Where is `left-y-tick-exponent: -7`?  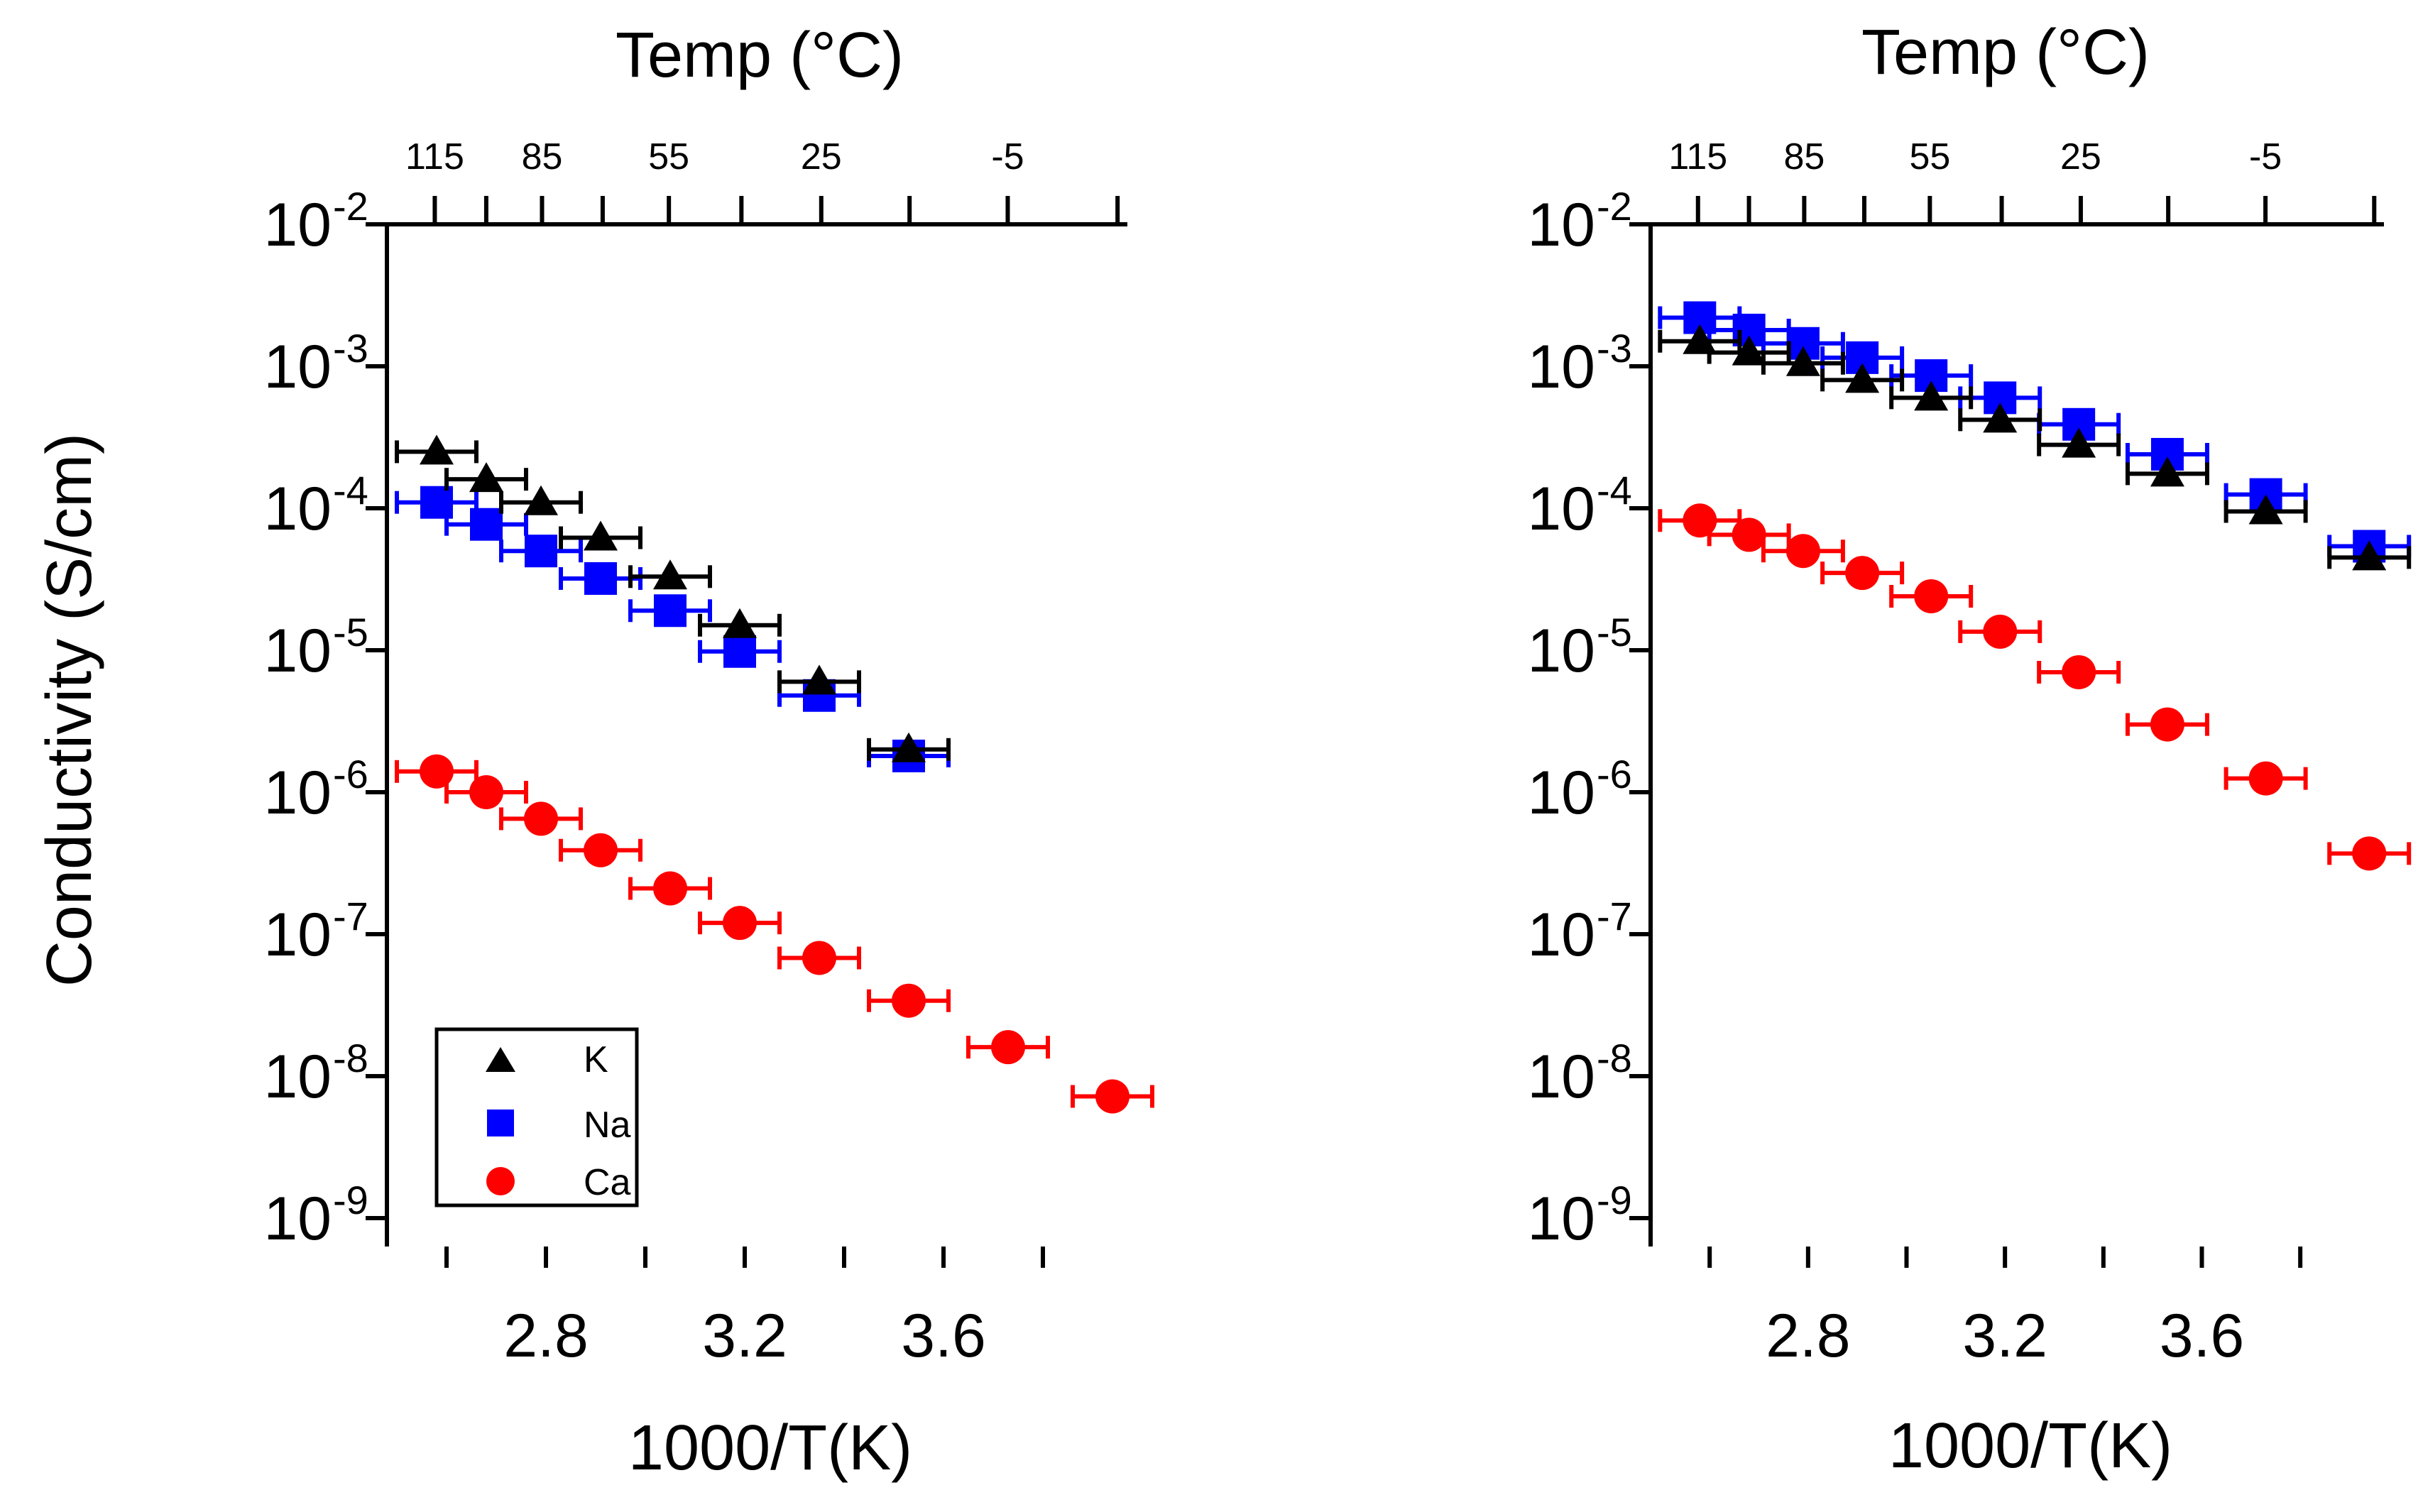
left-y-tick-exponent: -7 is located at coordinates (351, 916).